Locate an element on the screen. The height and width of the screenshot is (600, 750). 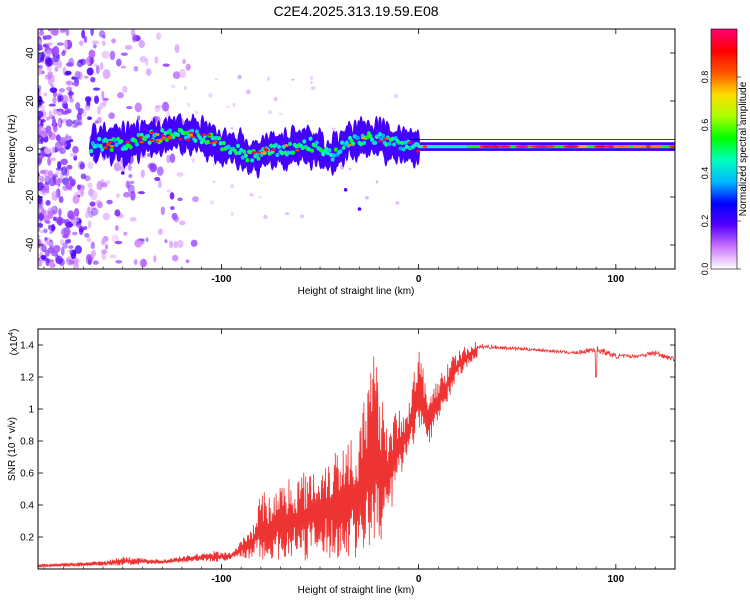
snr-multiplier-exp: 4 is located at coordinates (11, 334).